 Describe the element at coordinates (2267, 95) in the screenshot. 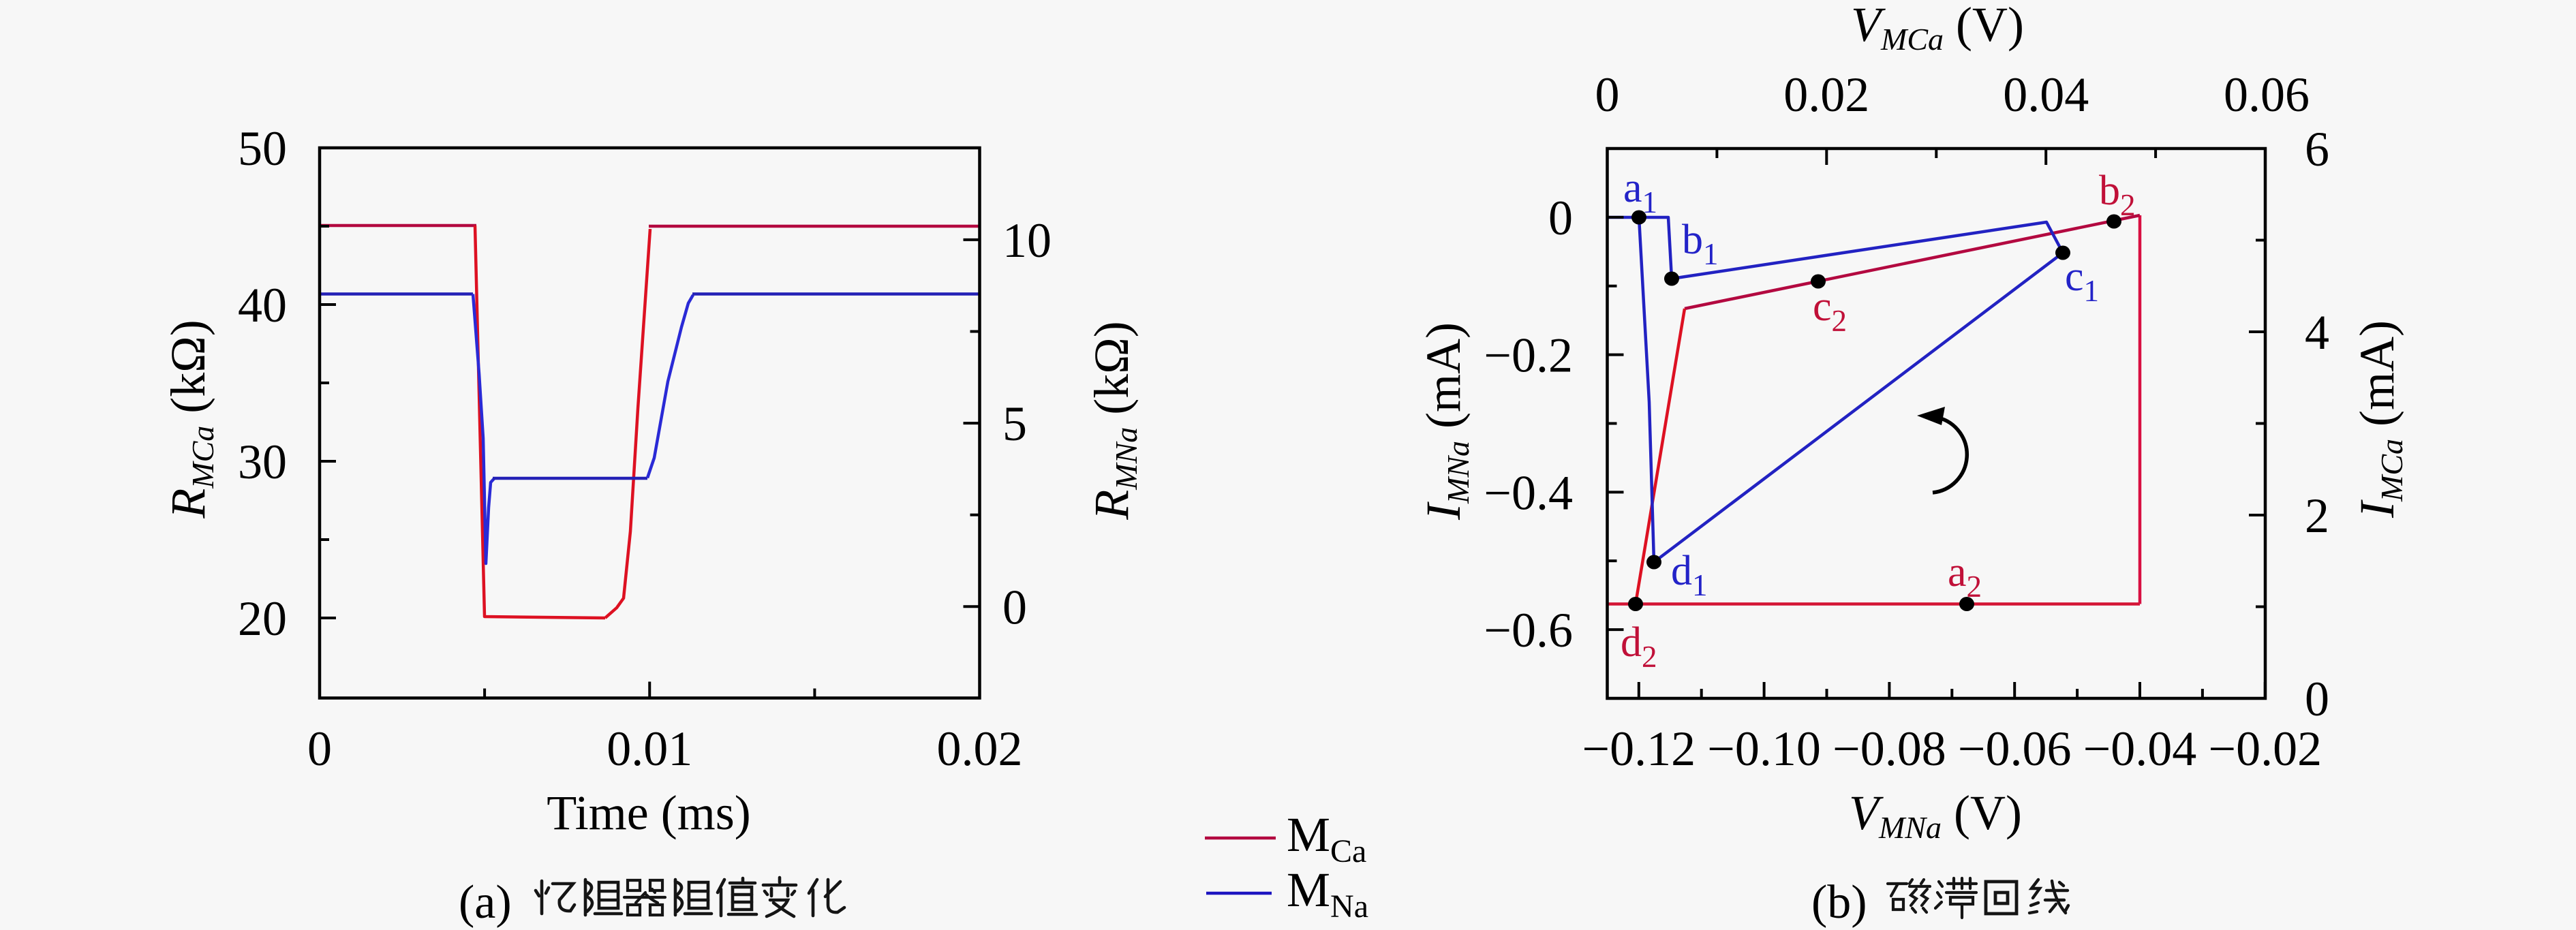

I see `svg-text: 0.06` at that location.